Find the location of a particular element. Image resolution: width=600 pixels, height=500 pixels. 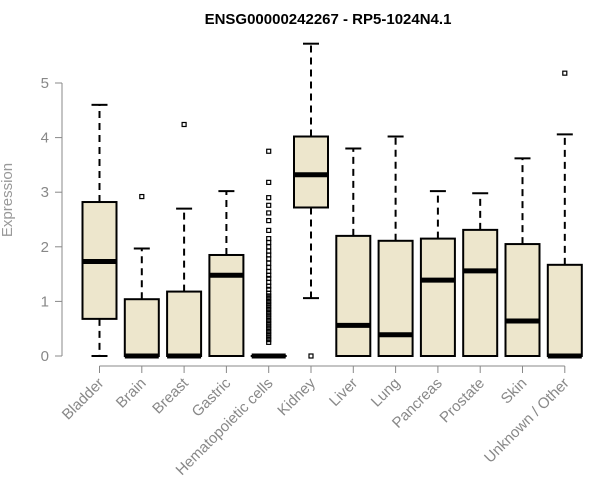

x-tick-label: Skin is located at coordinates (514, 391).